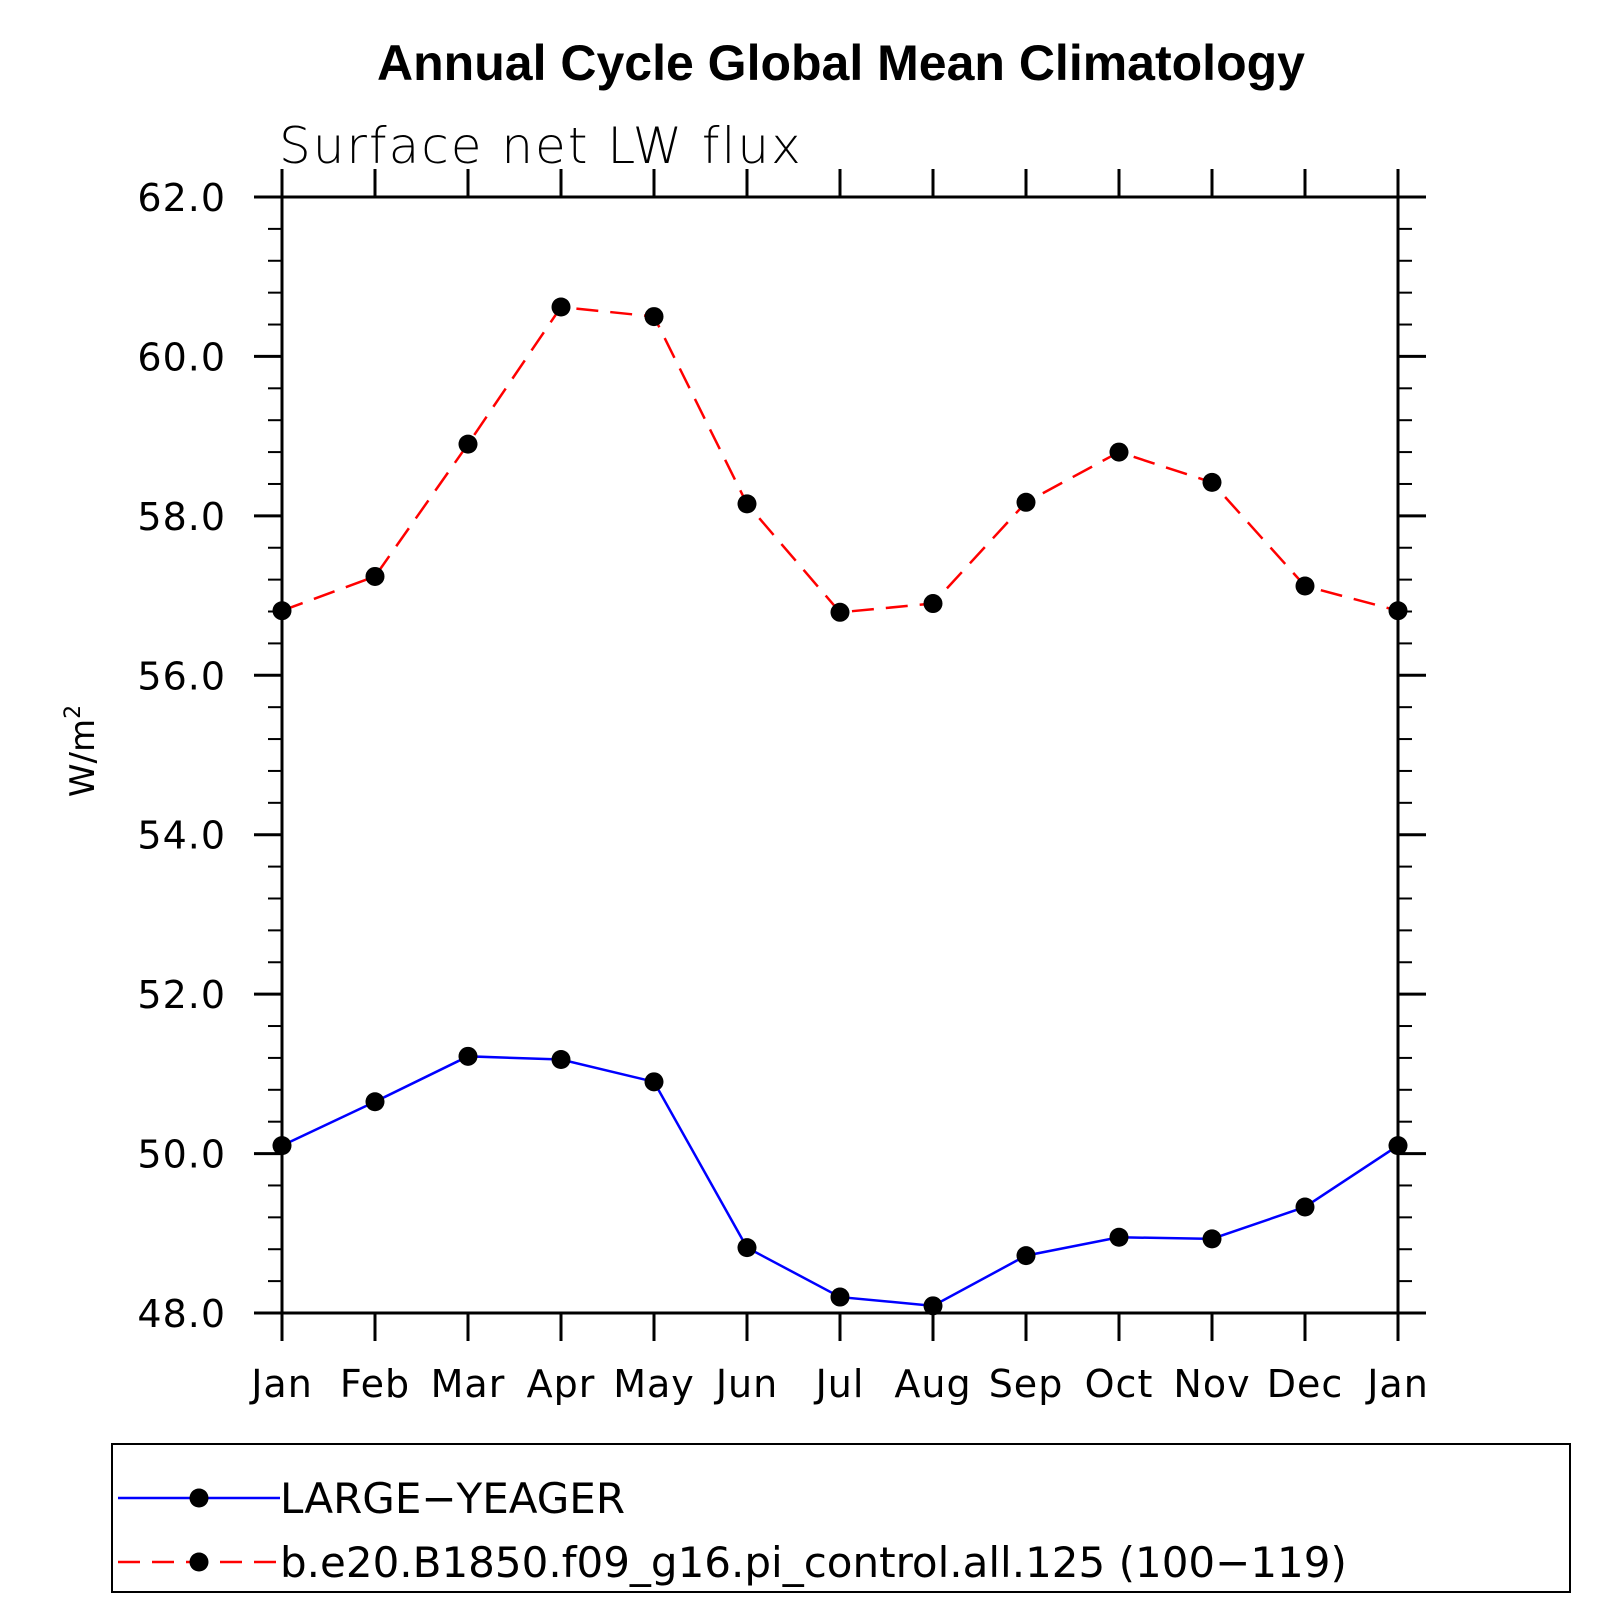  I want to click on x-tick-label: Nov, so click(1211, 1384).